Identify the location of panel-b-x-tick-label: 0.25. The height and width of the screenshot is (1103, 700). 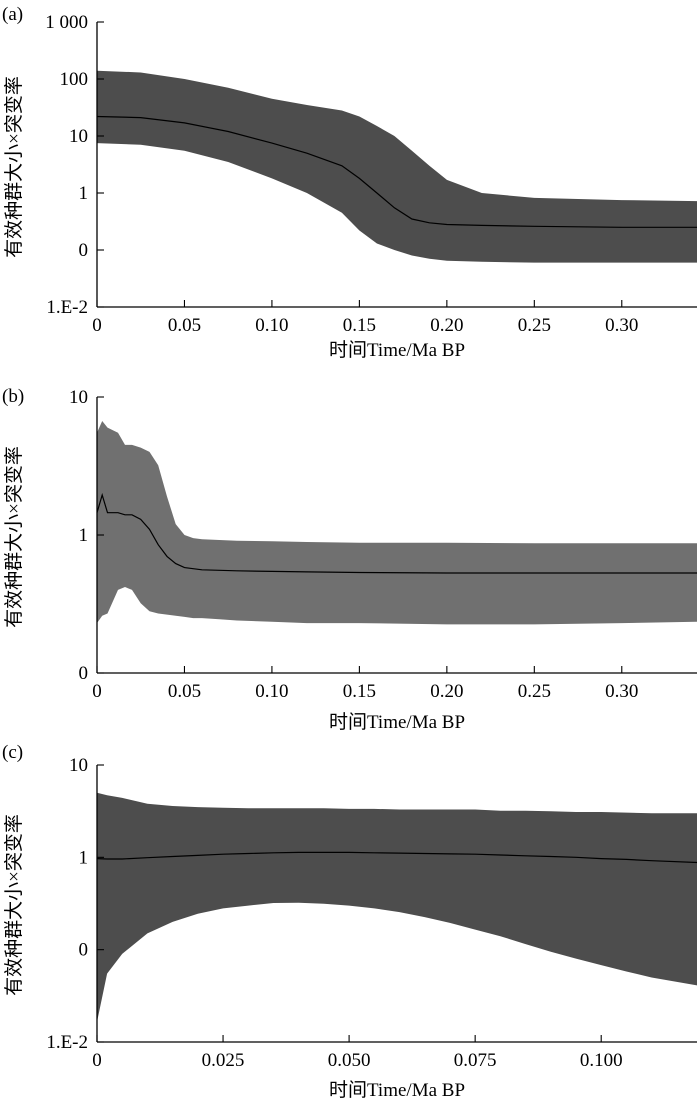
(534, 691).